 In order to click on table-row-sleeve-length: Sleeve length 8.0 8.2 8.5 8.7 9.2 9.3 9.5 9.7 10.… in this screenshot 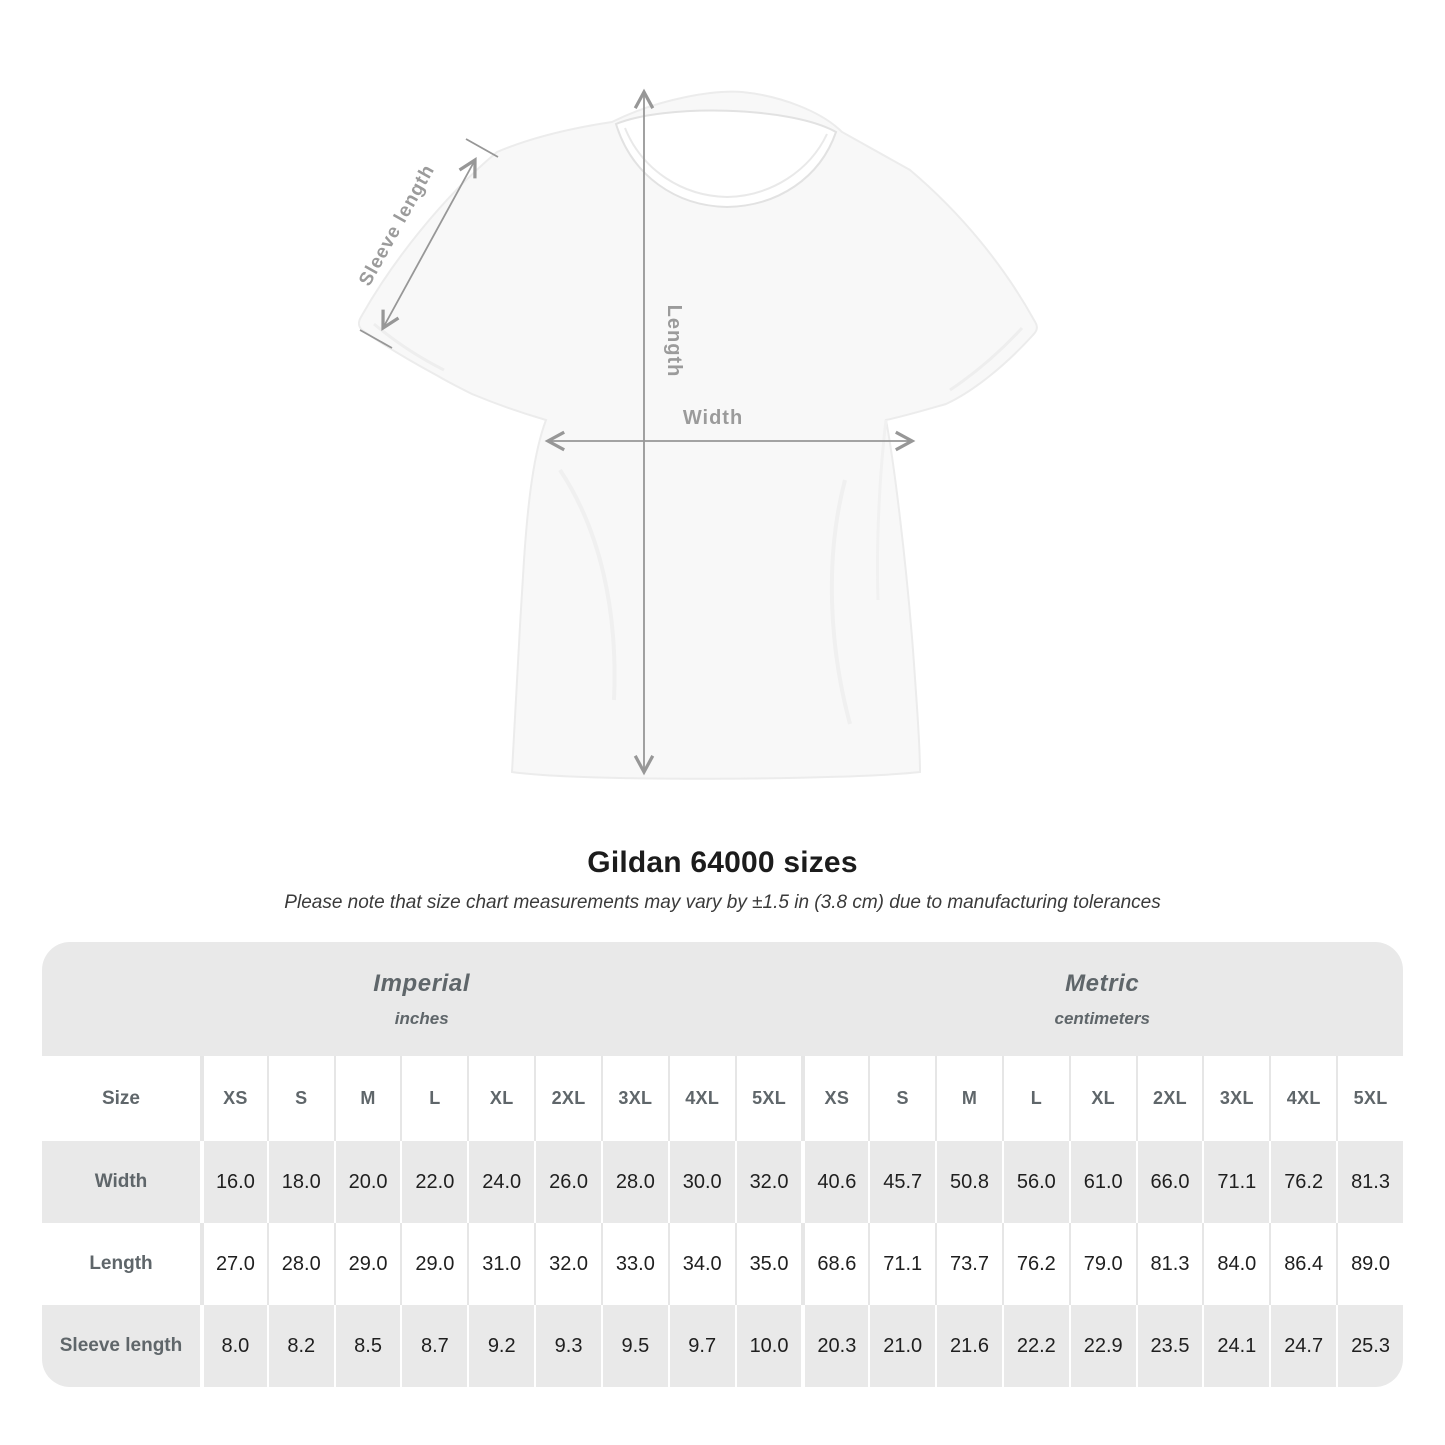, I will do `click(722, 1346)`.